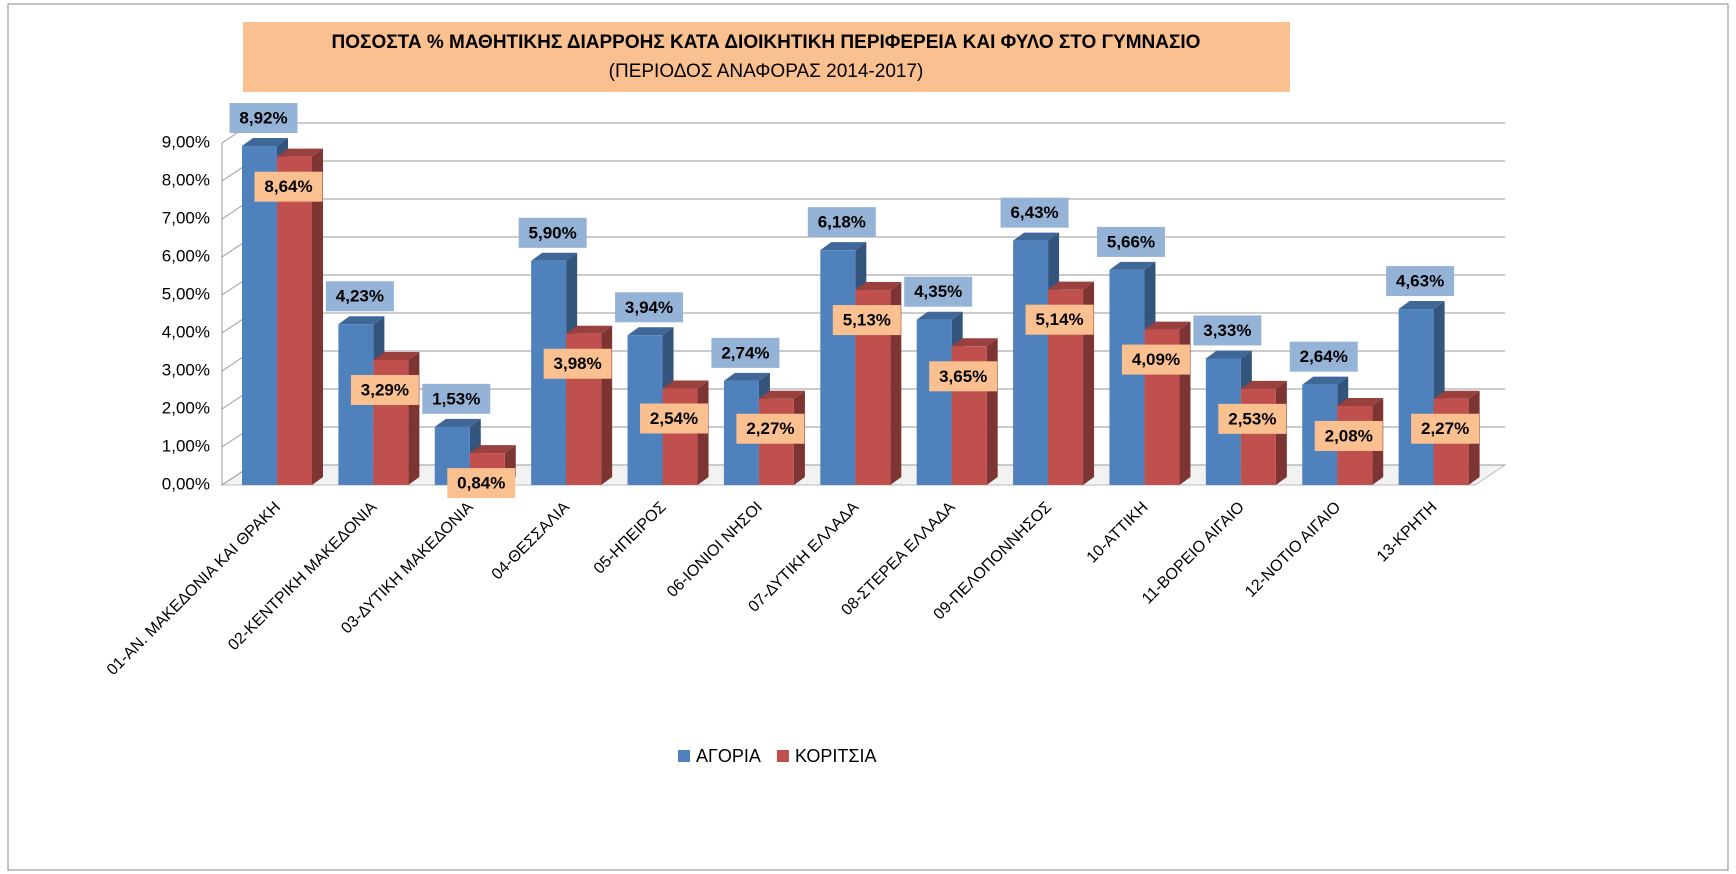 This screenshot has height=874, width=1736. I want to click on value-label: 1,53%, so click(456, 398).